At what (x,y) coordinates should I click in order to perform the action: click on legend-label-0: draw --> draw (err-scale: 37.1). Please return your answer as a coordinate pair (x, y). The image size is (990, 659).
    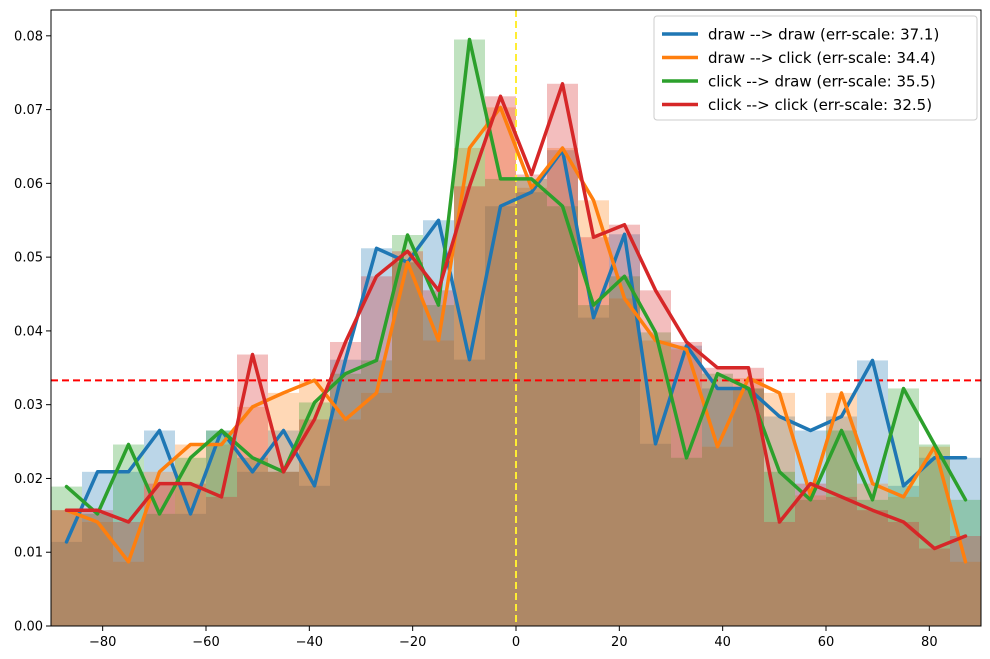
    Looking at the image, I should click on (823, 35).